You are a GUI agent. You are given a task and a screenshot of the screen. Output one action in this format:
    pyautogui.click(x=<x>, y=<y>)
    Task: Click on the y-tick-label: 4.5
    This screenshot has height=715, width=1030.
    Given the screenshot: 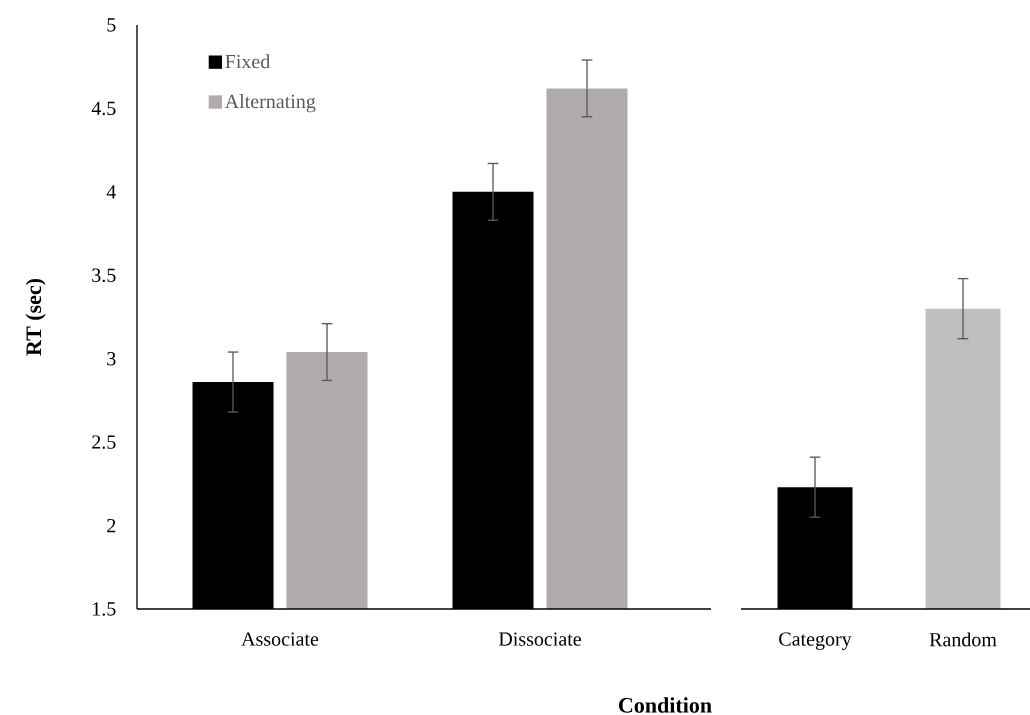 What is the action you would take?
    pyautogui.click(x=103, y=108)
    